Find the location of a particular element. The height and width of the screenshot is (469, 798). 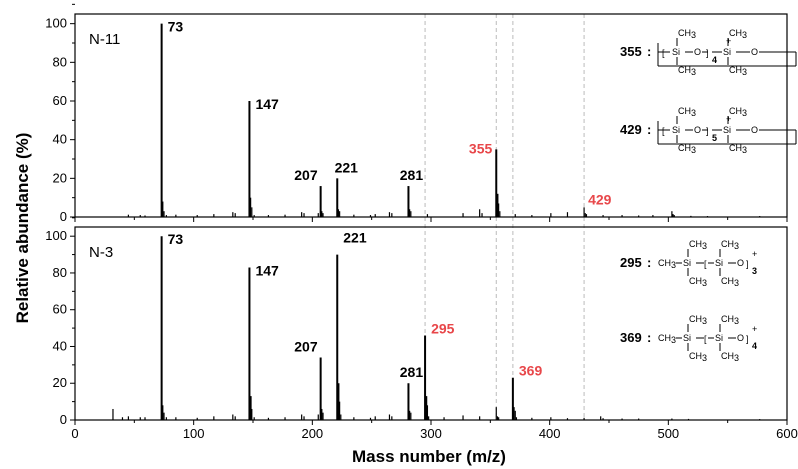

ch3-top2-sub-429: 3 is located at coordinates (744, 113).